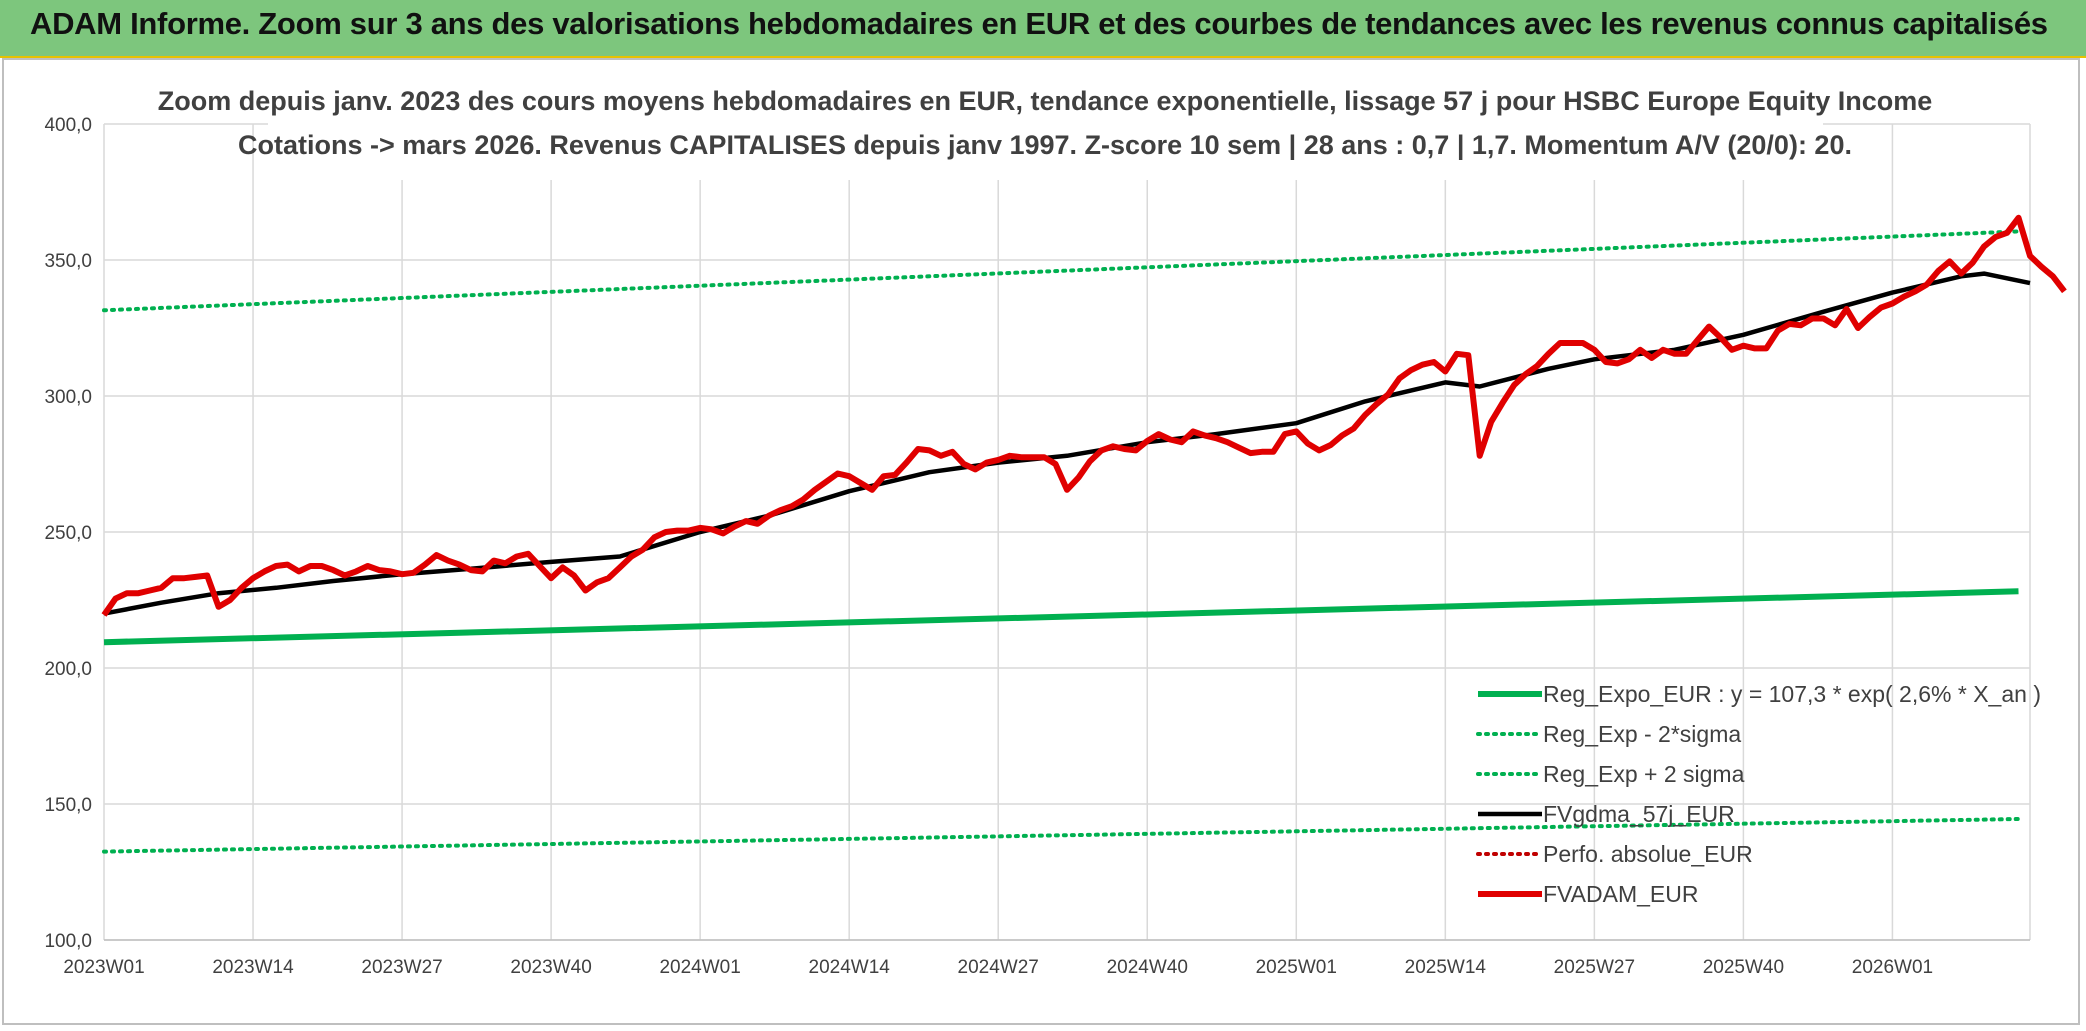 The height and width of the screenshot is (1031, 2086). I want to click on x-tick-label: 2025W40, so click(1743, 967).